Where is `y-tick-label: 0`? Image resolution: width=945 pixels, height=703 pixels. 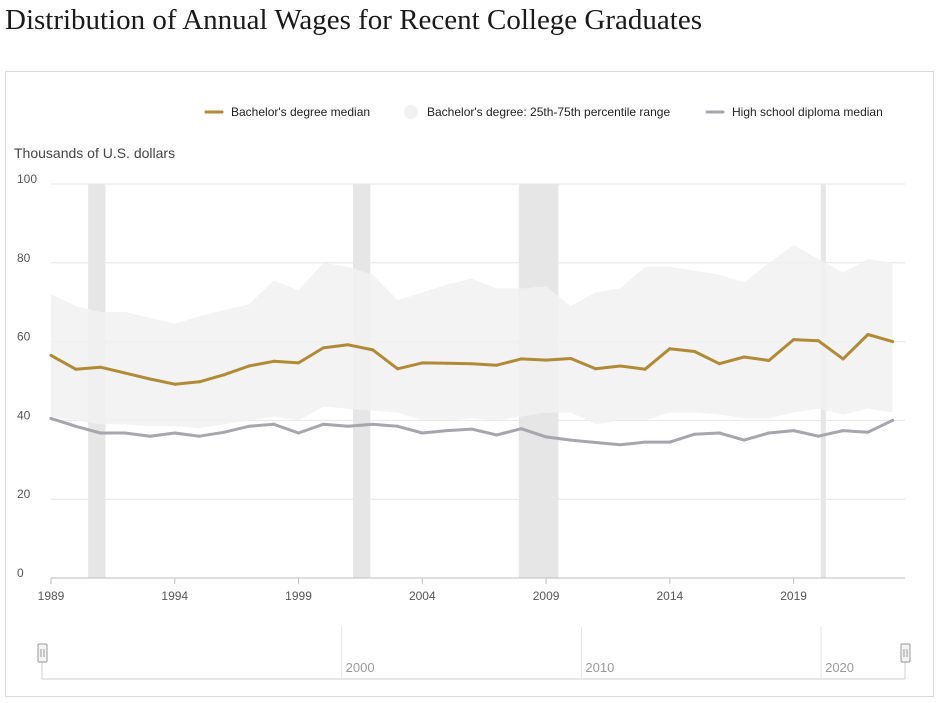 y-tick-label: 0 is located at coordinates (20, 573).